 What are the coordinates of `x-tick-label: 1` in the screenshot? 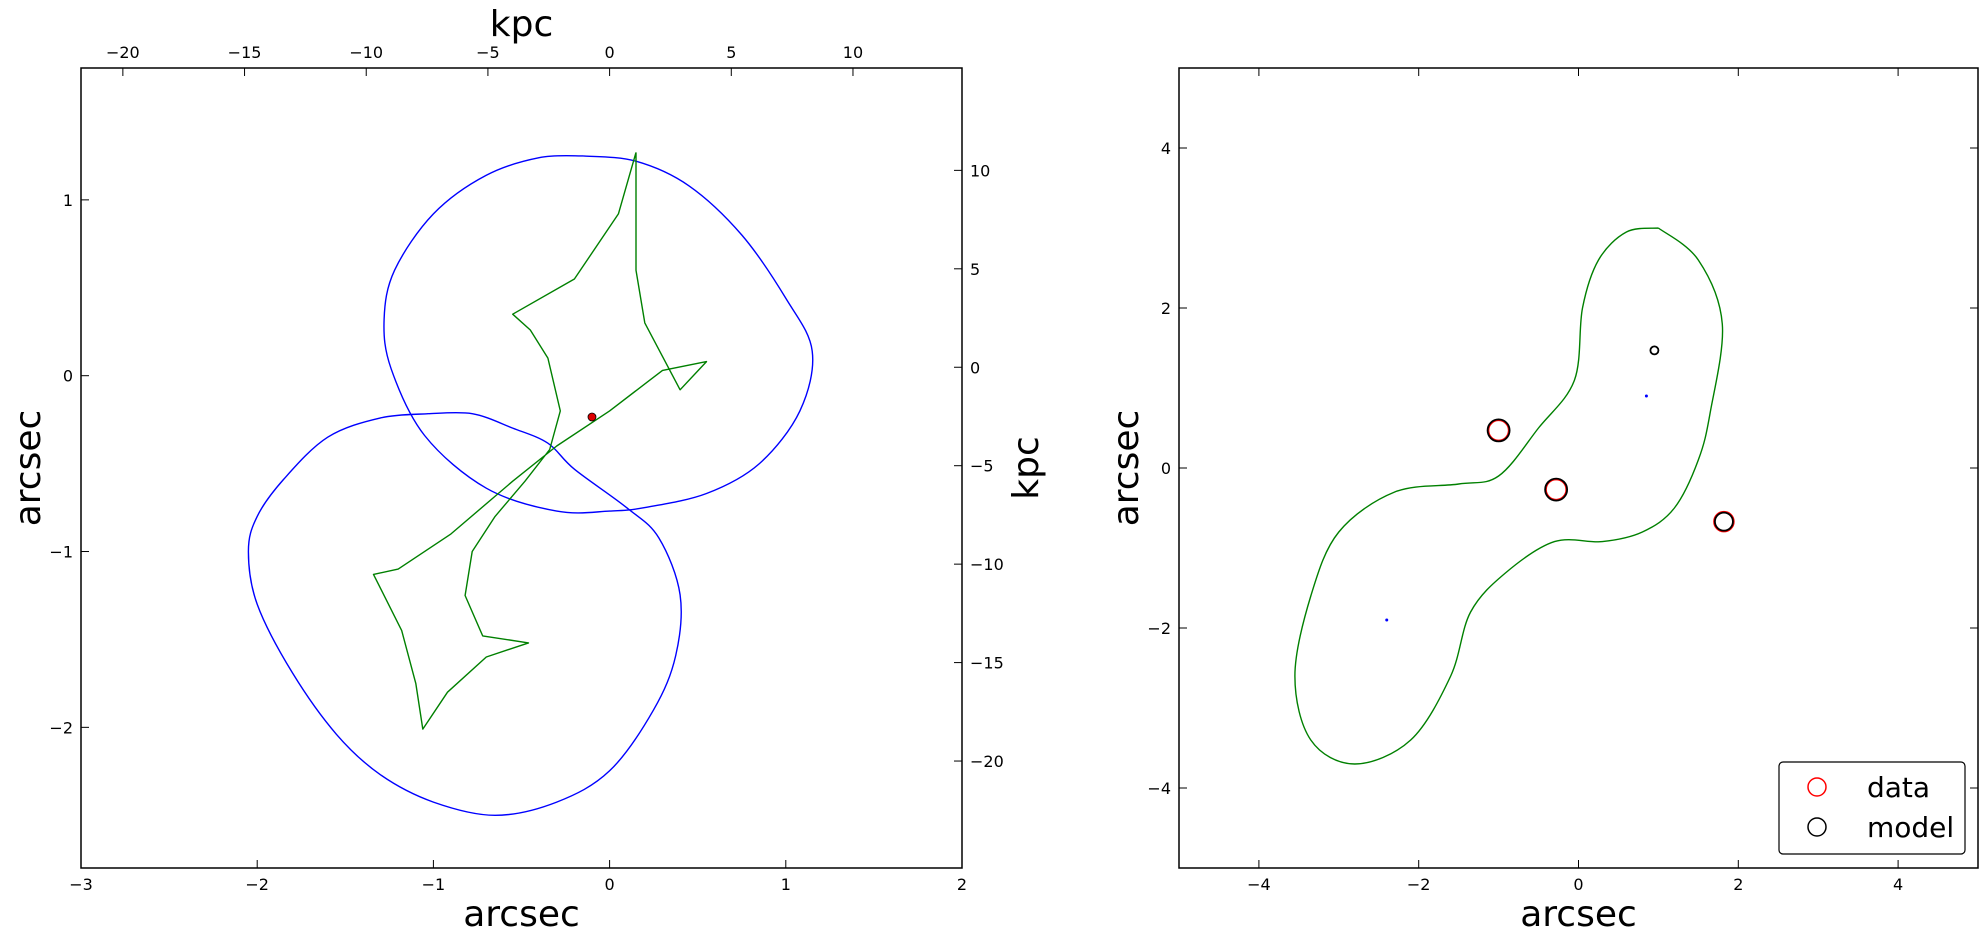 It's located at (786, 884).